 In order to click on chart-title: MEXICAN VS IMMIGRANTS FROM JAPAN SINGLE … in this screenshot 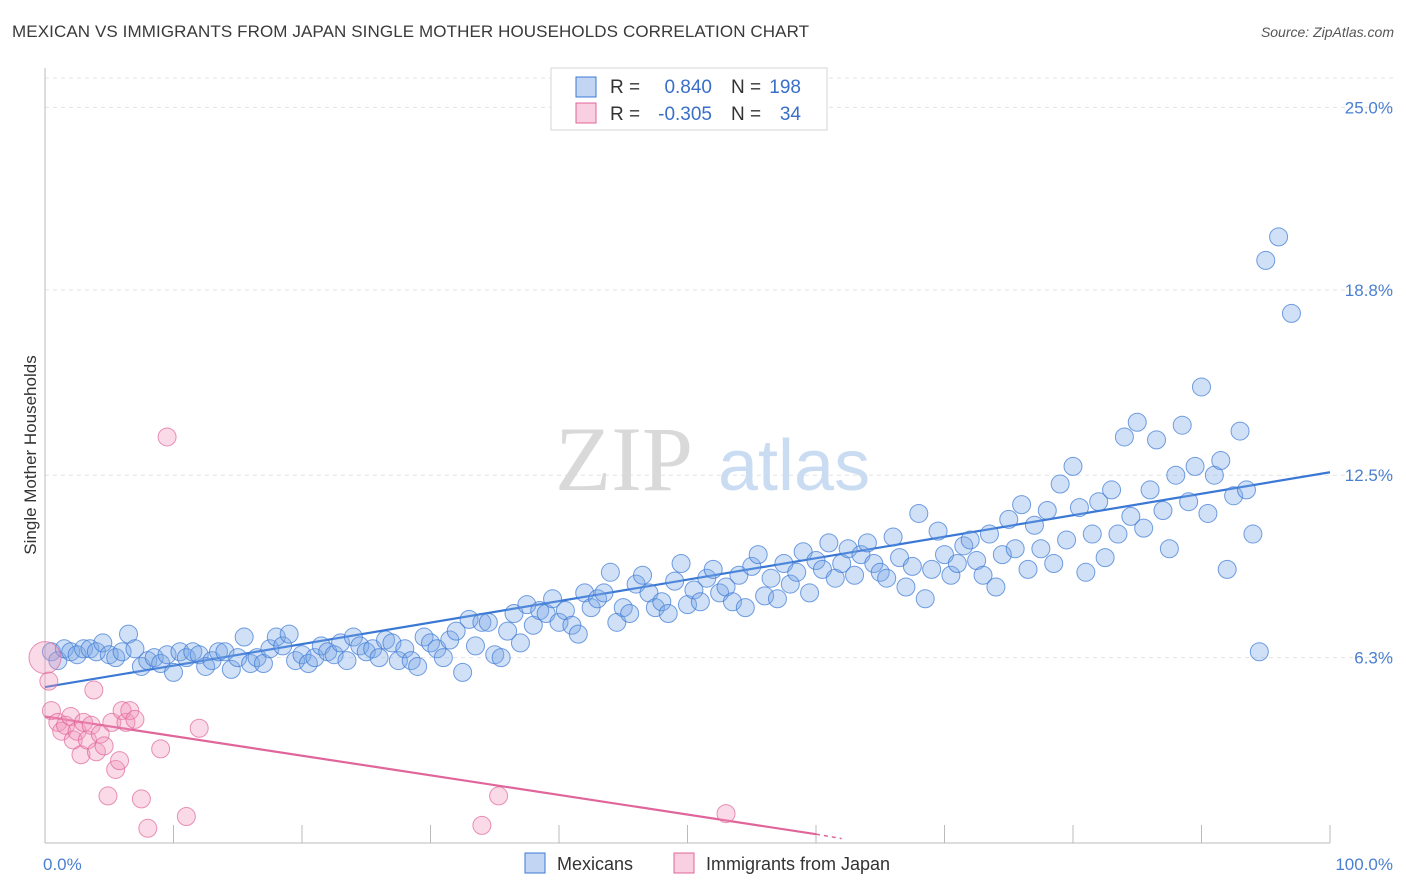, I will do `click(411, 31)`.